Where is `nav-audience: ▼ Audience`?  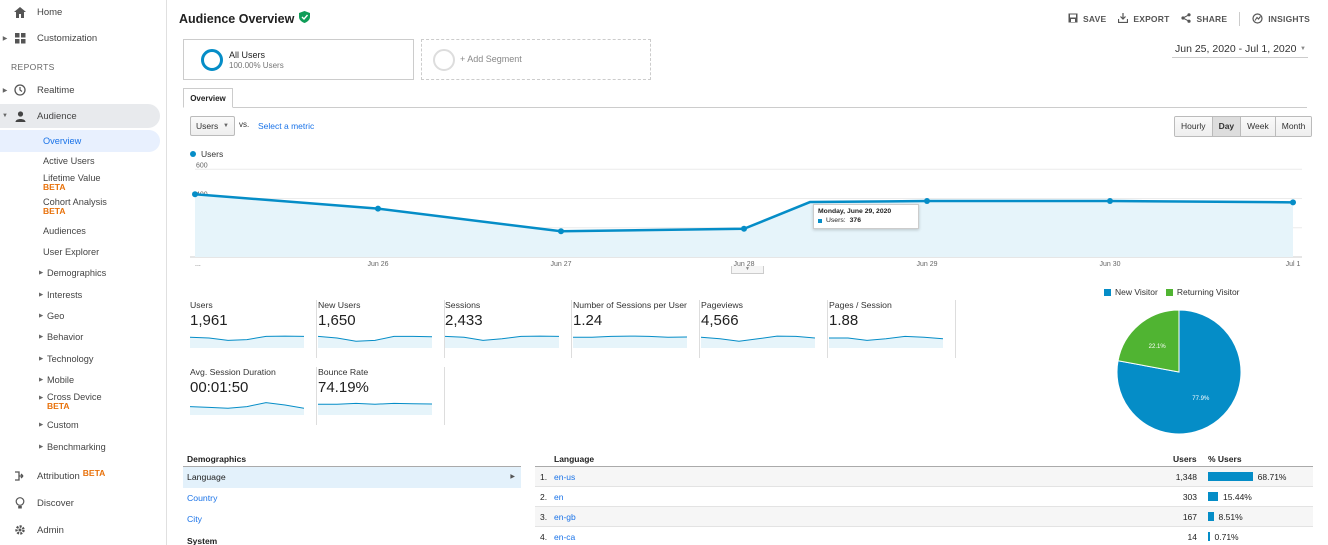 nav-audience: ▼ Audience is located at coordinates (80, 116).